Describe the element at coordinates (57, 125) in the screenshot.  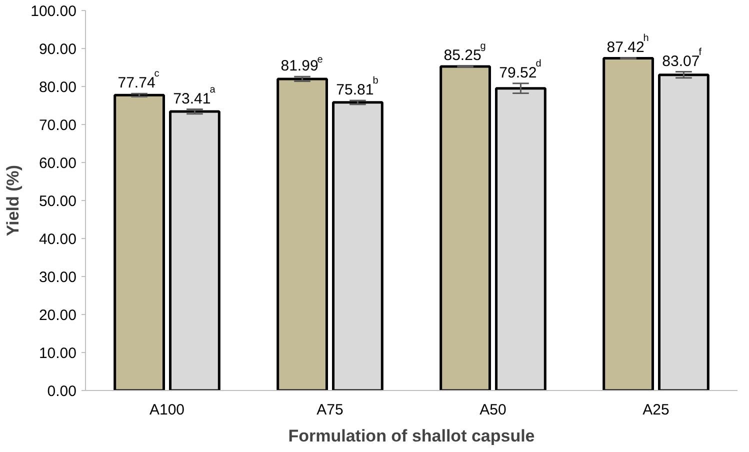
I see `y-tick-label: 70.00` at that location.